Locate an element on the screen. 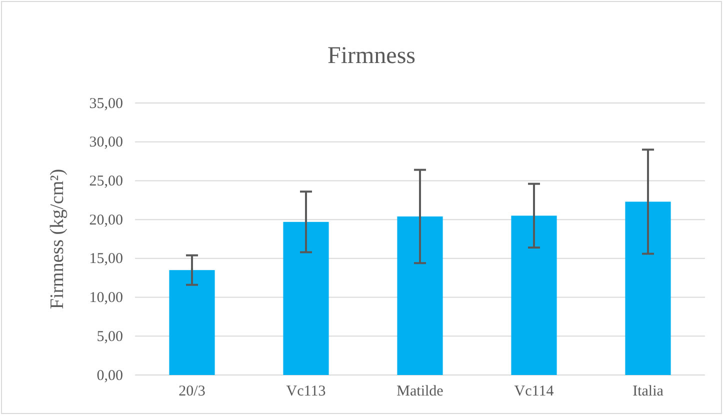 The image size is (723, 416). y-axis-title: Firmness (kg/cm²) is located at coordinates (57, 239).